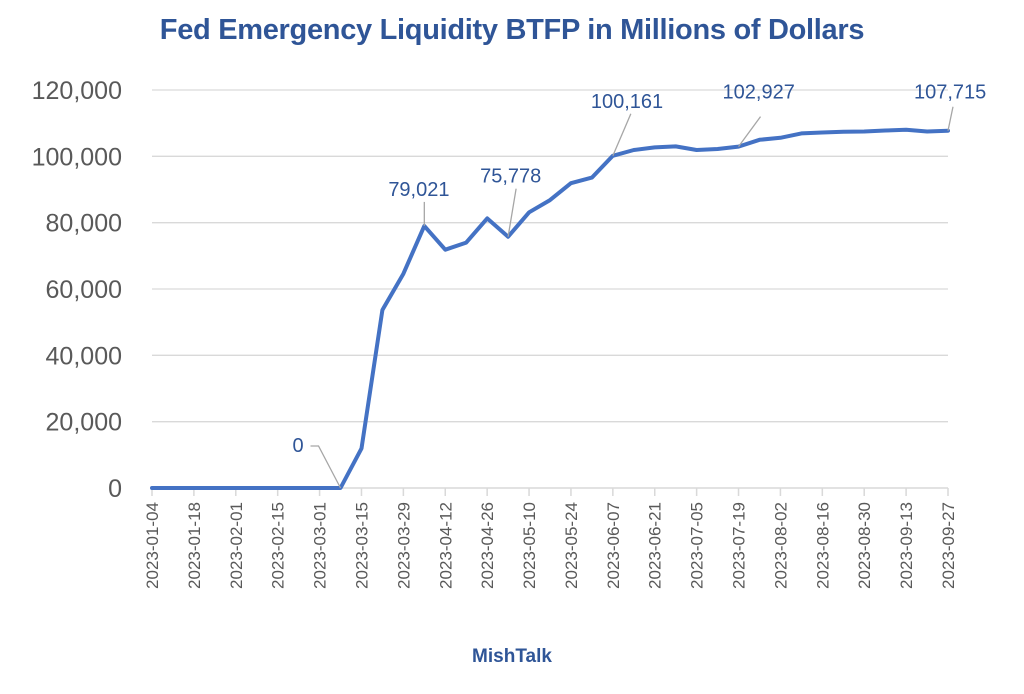 The height and width of the screenshot is (694, 1024). Describe the element at coordinates (512, 656) in the screenshot. I see `footer-source: MishTalk` at that location.